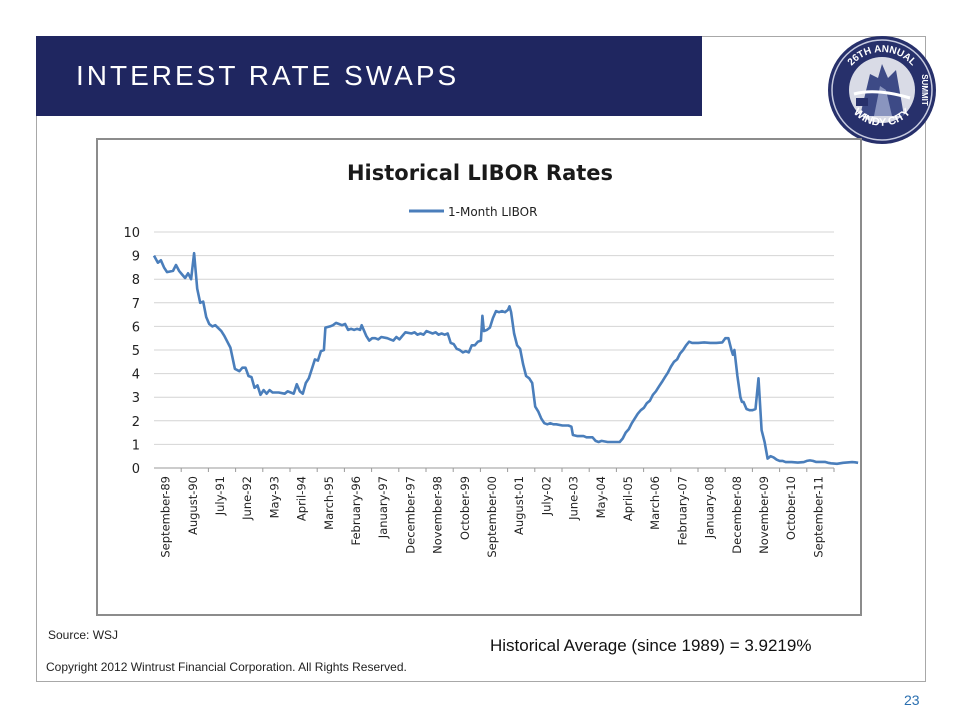 The image size is (960, 720). Describe the element at coordinates (383, 507) in the screenshot. I see `x-tick-label: January-97` at that location.